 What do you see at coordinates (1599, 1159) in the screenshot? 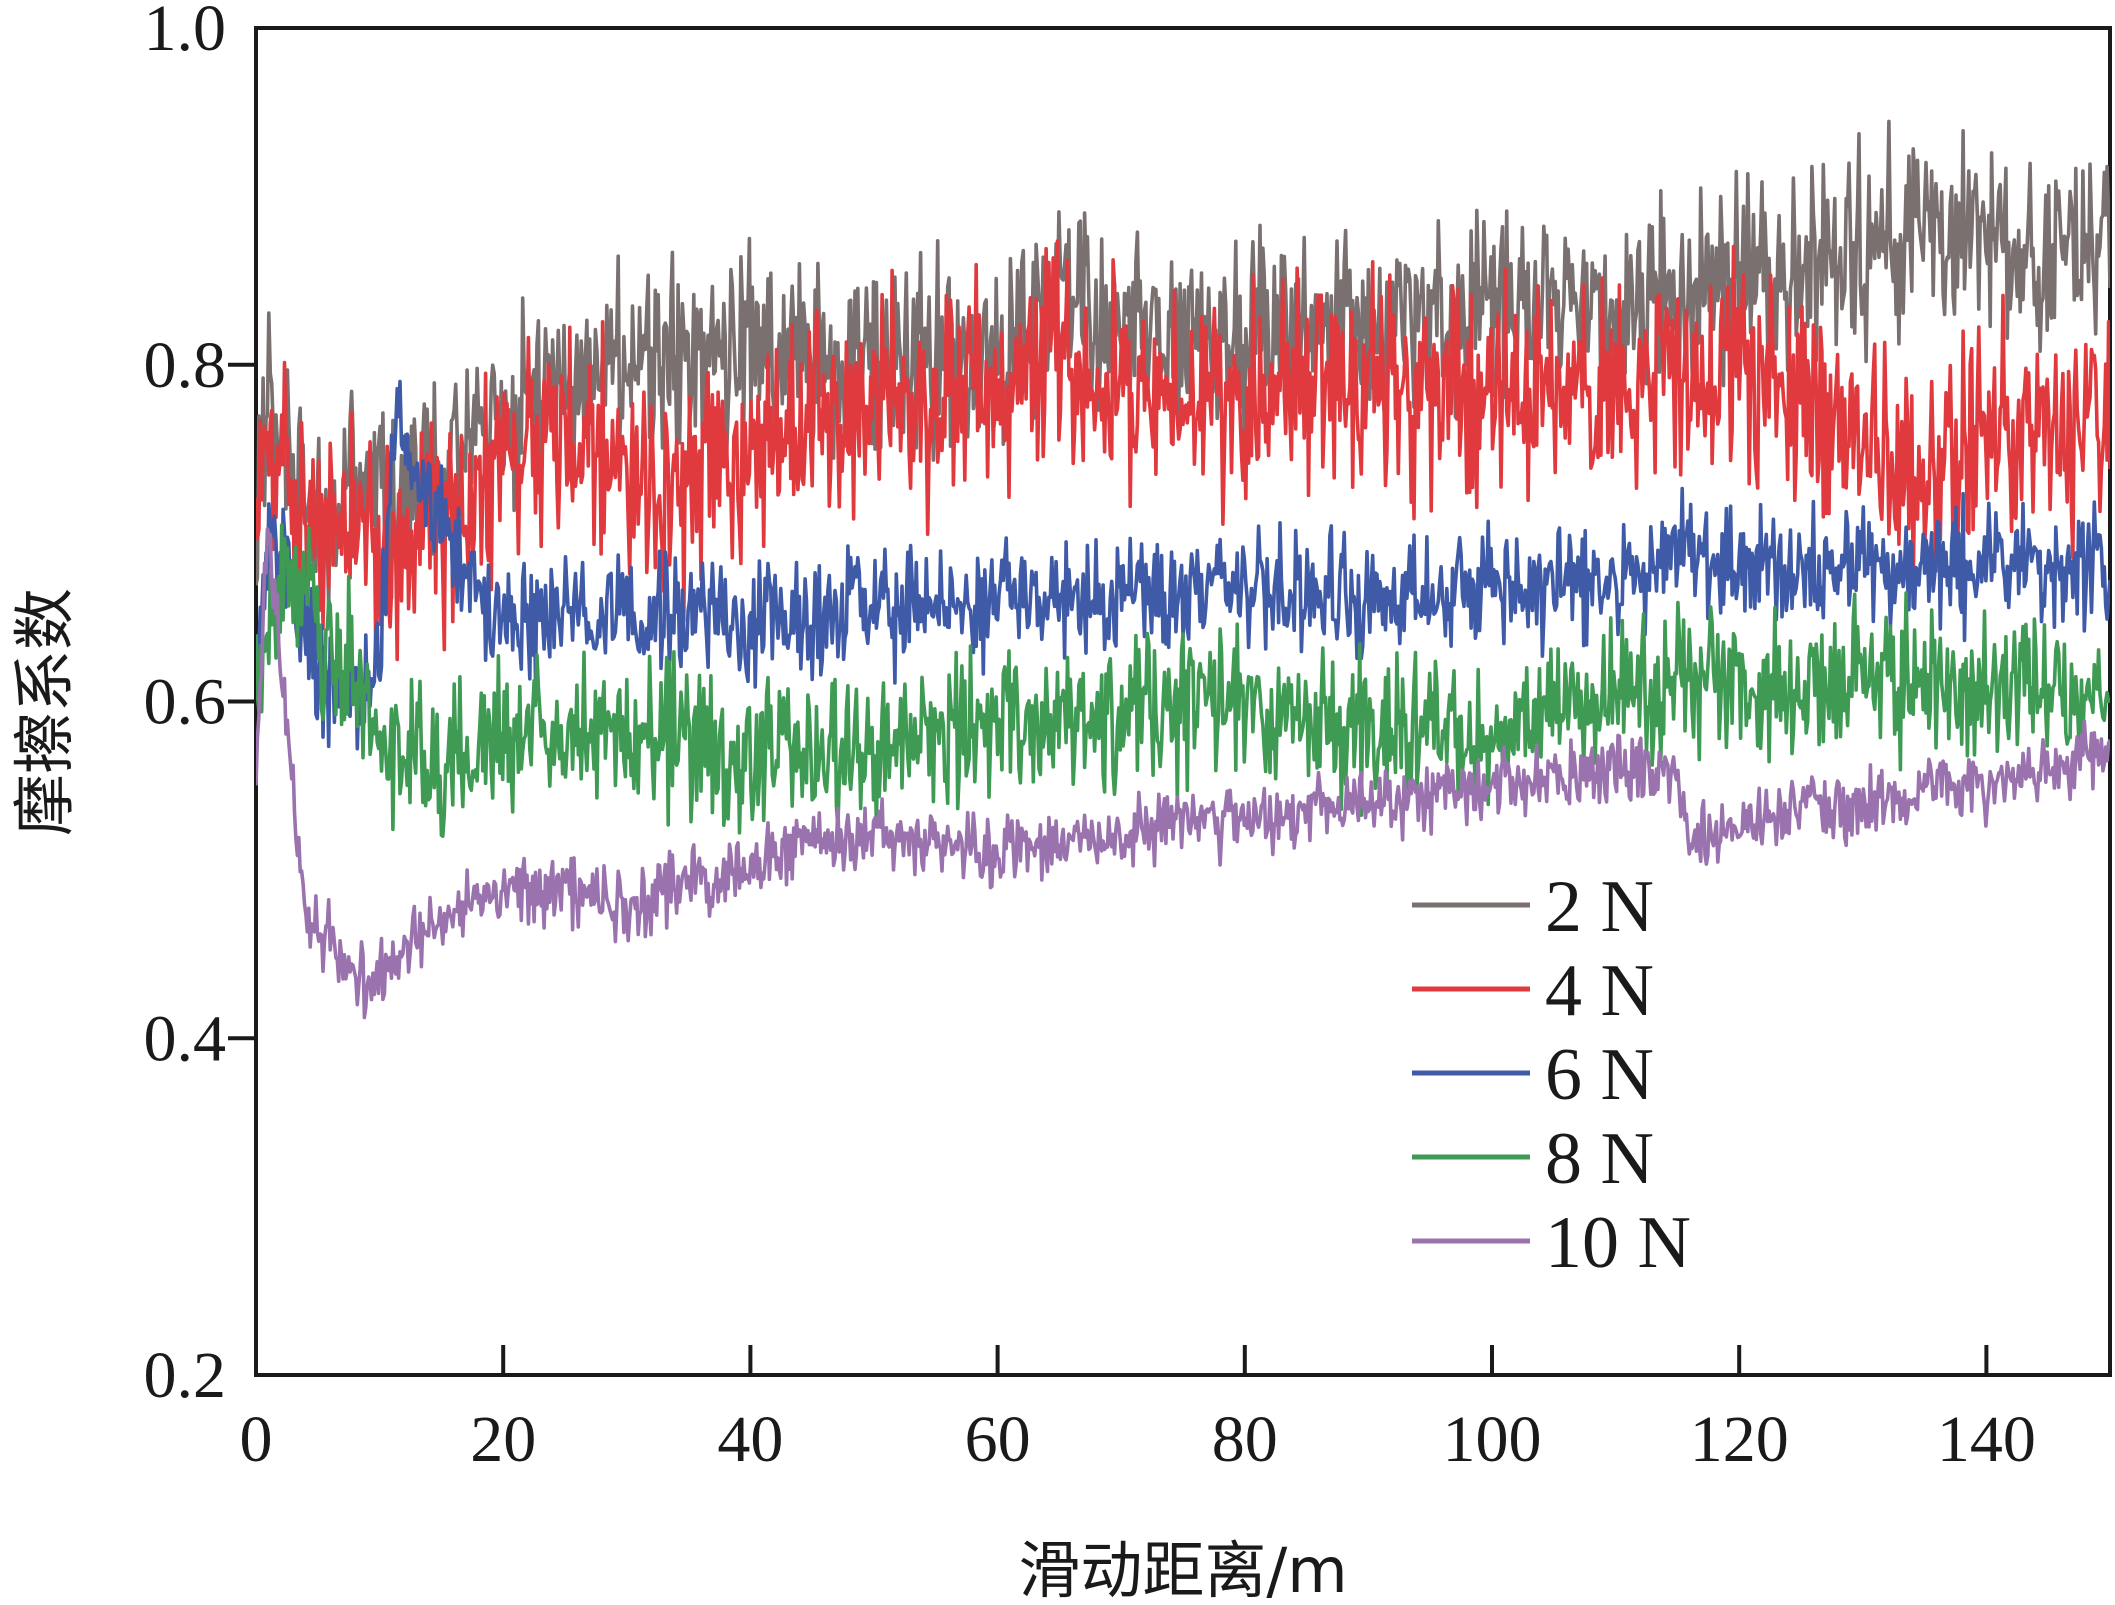
I see `legend-label: 8 N` at bounding box center [1599, 1159].